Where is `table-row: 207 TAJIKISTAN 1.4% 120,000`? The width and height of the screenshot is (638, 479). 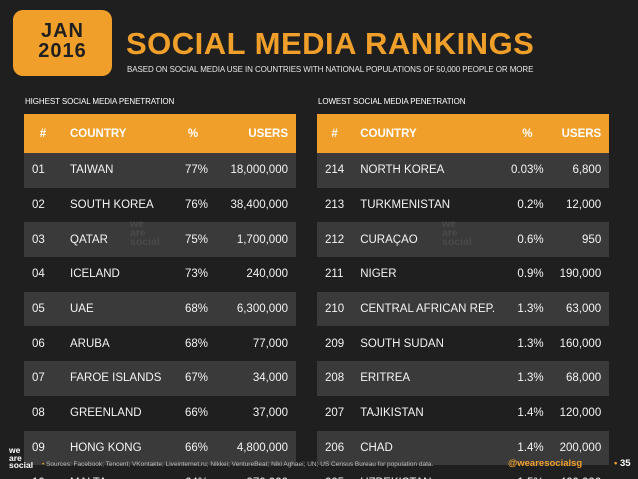 table-row: 207 TAJIKISTAN 1.4% 120,000 is located at coordinates (463, 413).